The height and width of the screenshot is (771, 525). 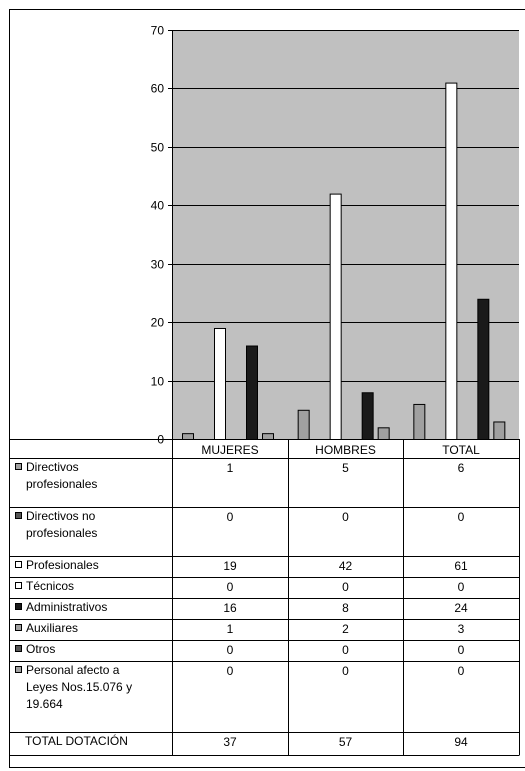 I want to click on y-tick-label: 50, so click(x=158, y=148).